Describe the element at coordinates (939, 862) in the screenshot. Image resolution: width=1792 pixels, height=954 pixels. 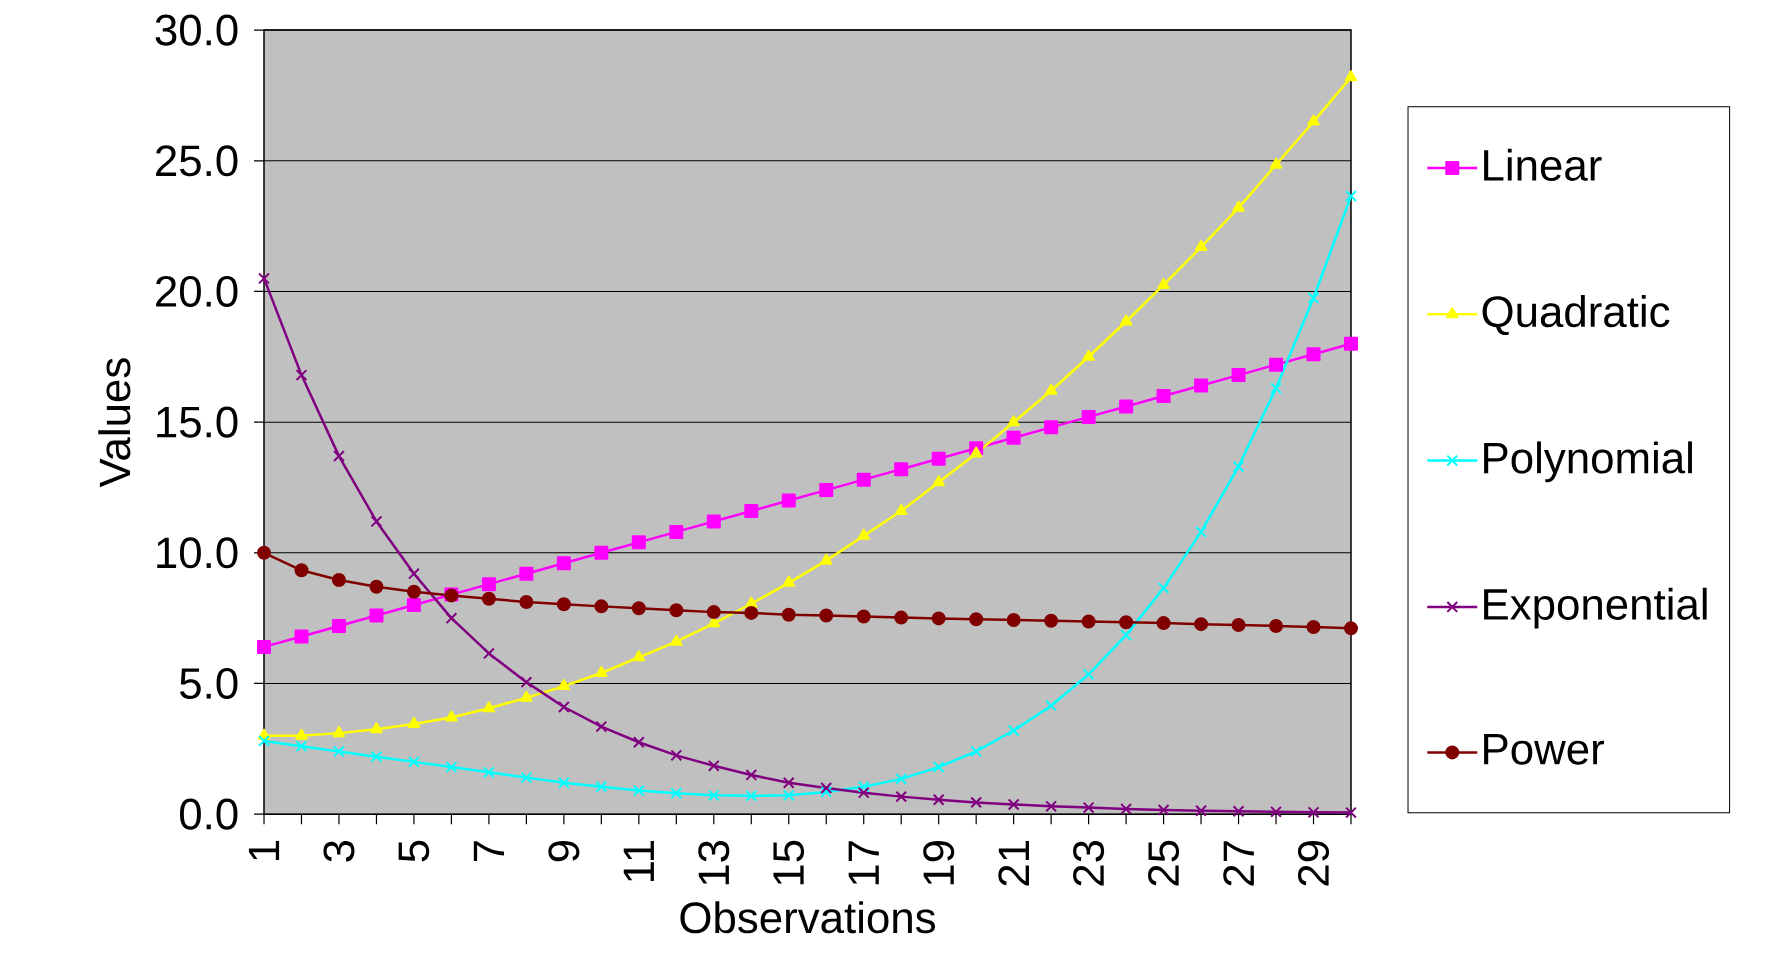
I see `x-tick-label: 19` at that location.